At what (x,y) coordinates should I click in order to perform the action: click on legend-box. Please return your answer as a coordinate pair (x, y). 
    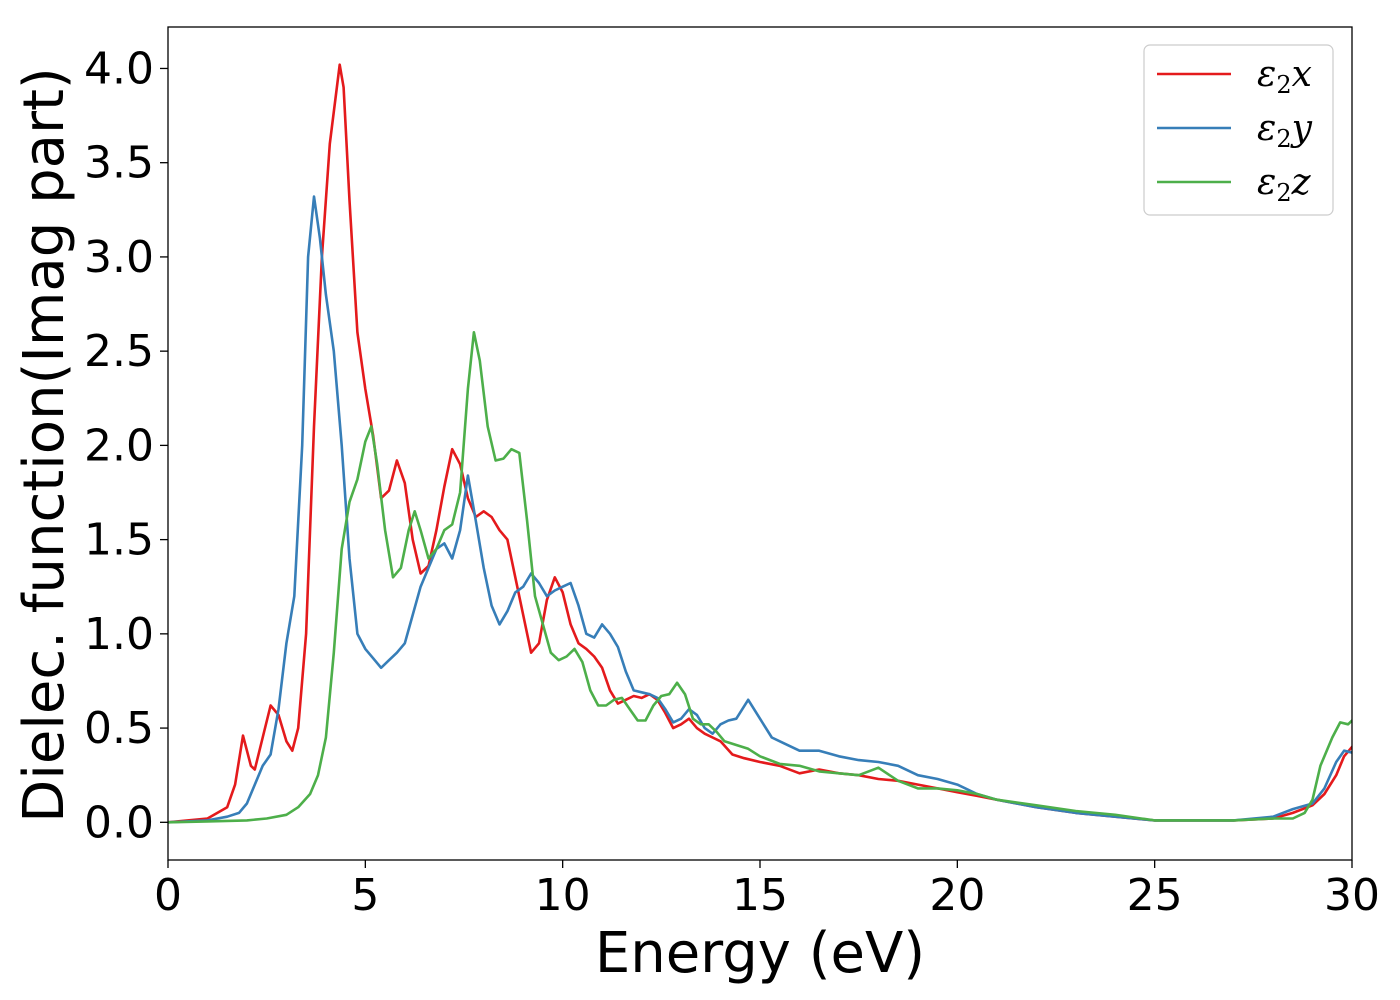
    Looking at the image, I should click on (1238, 130).